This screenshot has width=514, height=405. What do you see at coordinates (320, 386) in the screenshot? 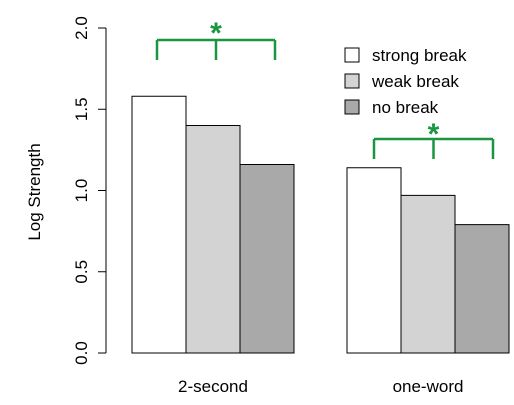
I see `category-labels: 2-second one-word` at bounding box center [320, 386].